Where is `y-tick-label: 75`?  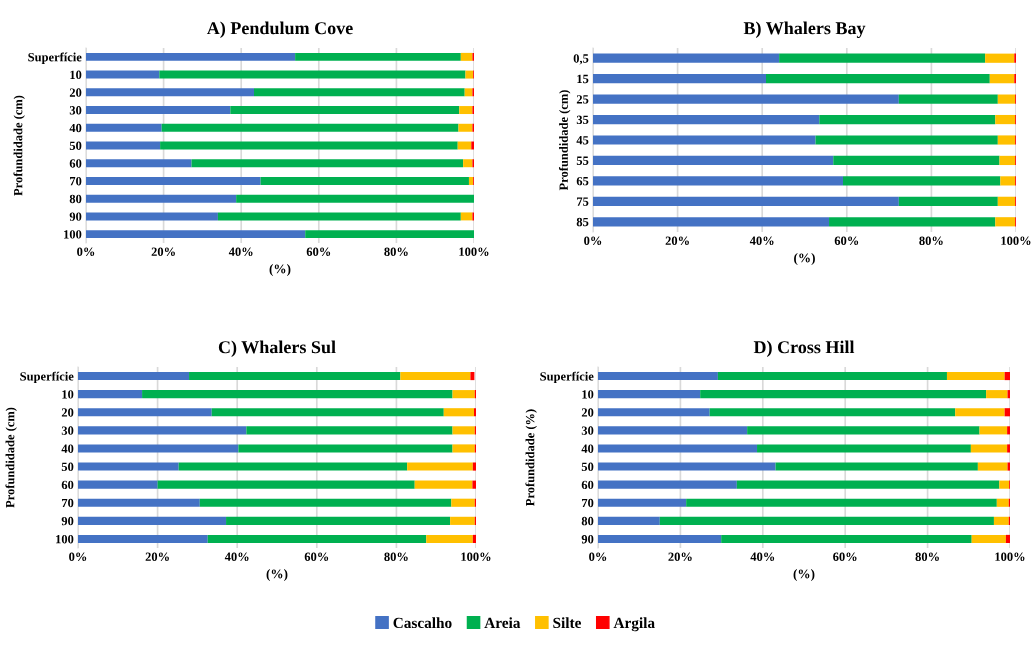 y-tick-label: 75 is located at coordinates (583, 201).